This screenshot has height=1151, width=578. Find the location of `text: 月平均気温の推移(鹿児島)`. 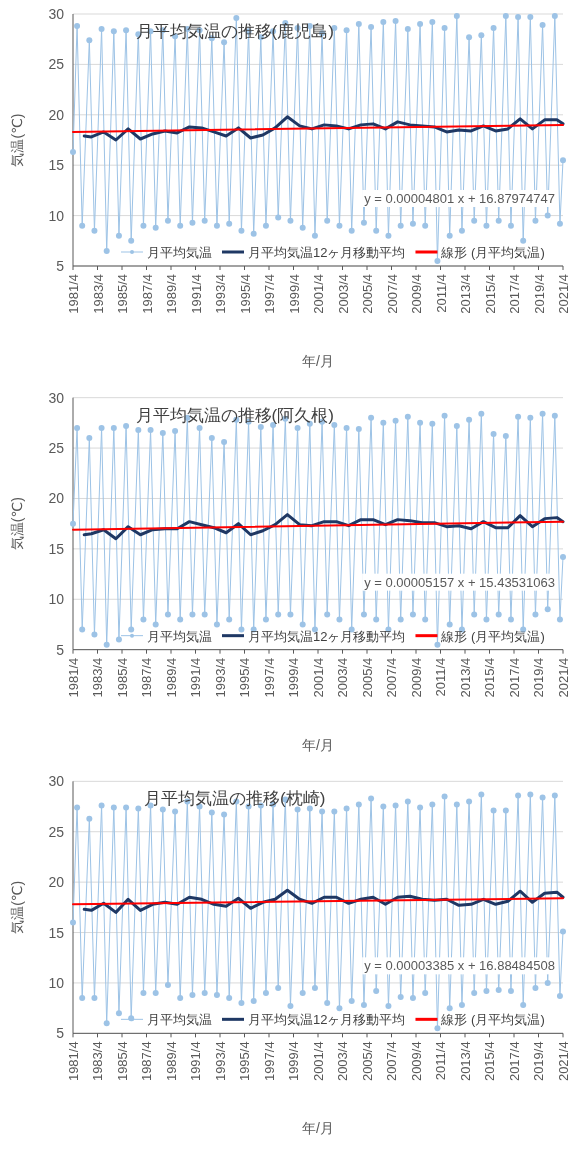

text: 月平均気温の推移(鹿児島) is located at coordinates (234, 31).